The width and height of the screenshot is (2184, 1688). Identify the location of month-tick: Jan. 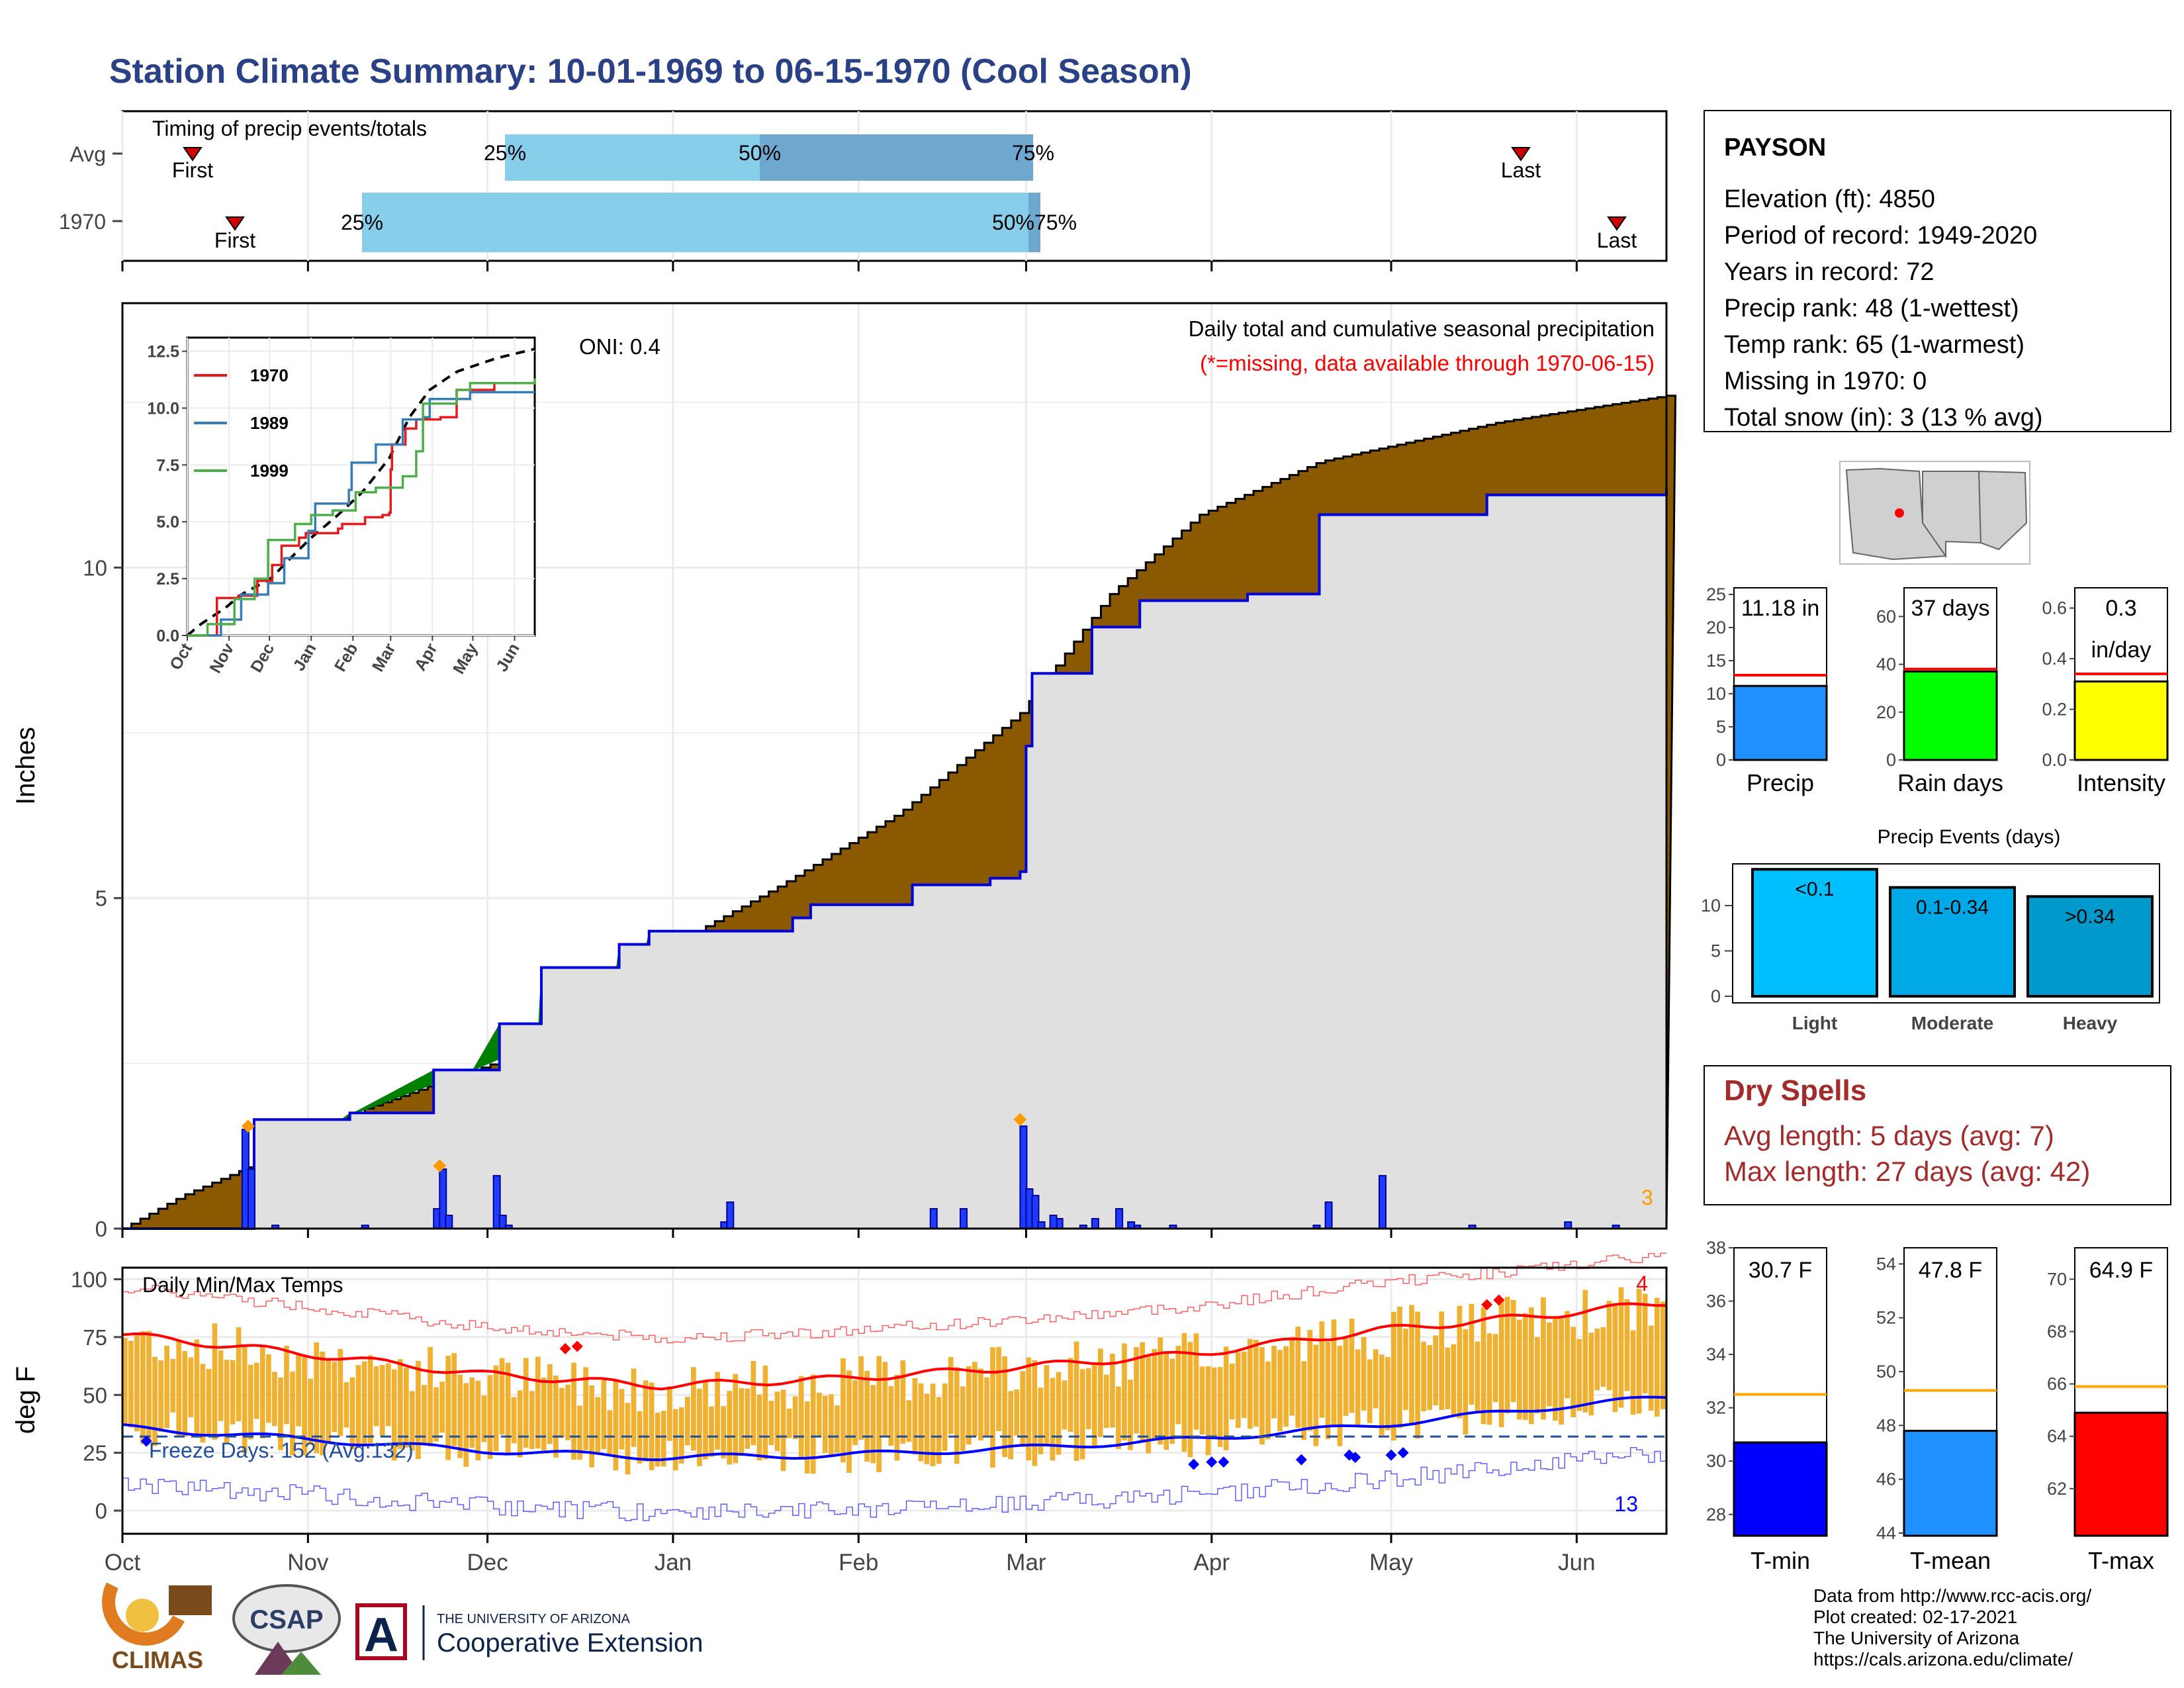
(673, 1562).